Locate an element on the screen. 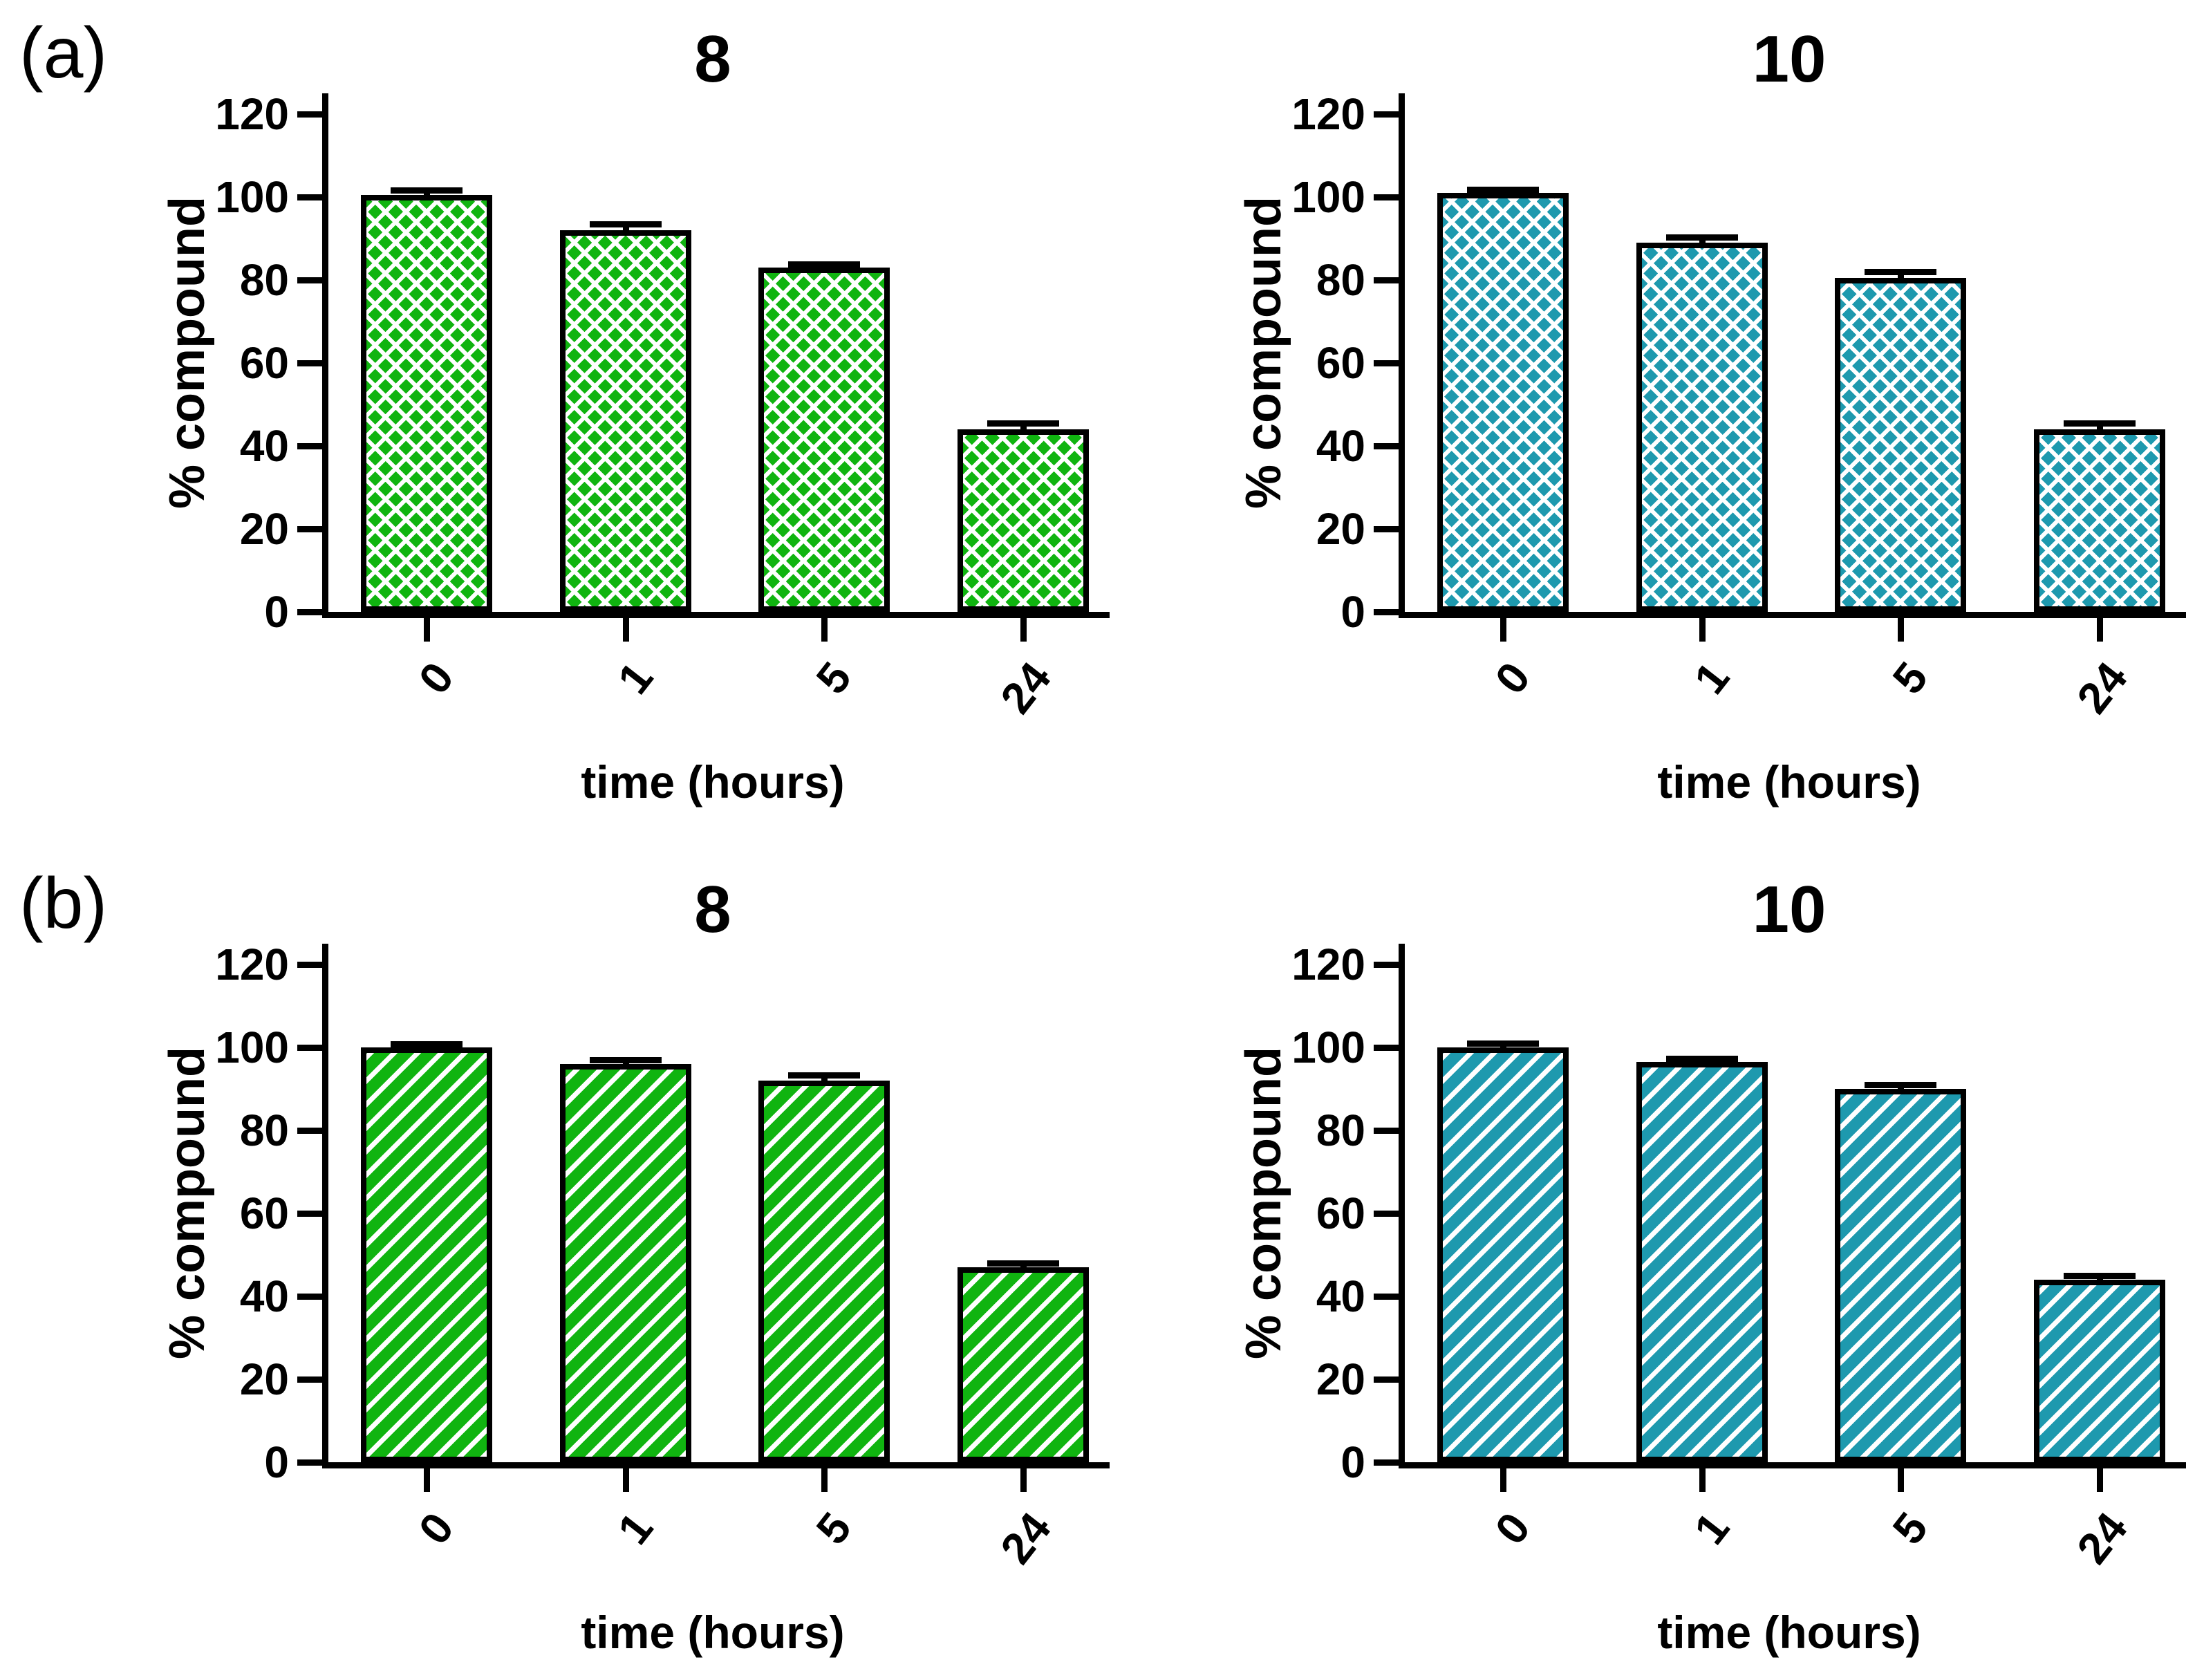 The width and height of the screenshot is (2195, 1680). panel-label-b: (b) is located at coordinates (63, 904).